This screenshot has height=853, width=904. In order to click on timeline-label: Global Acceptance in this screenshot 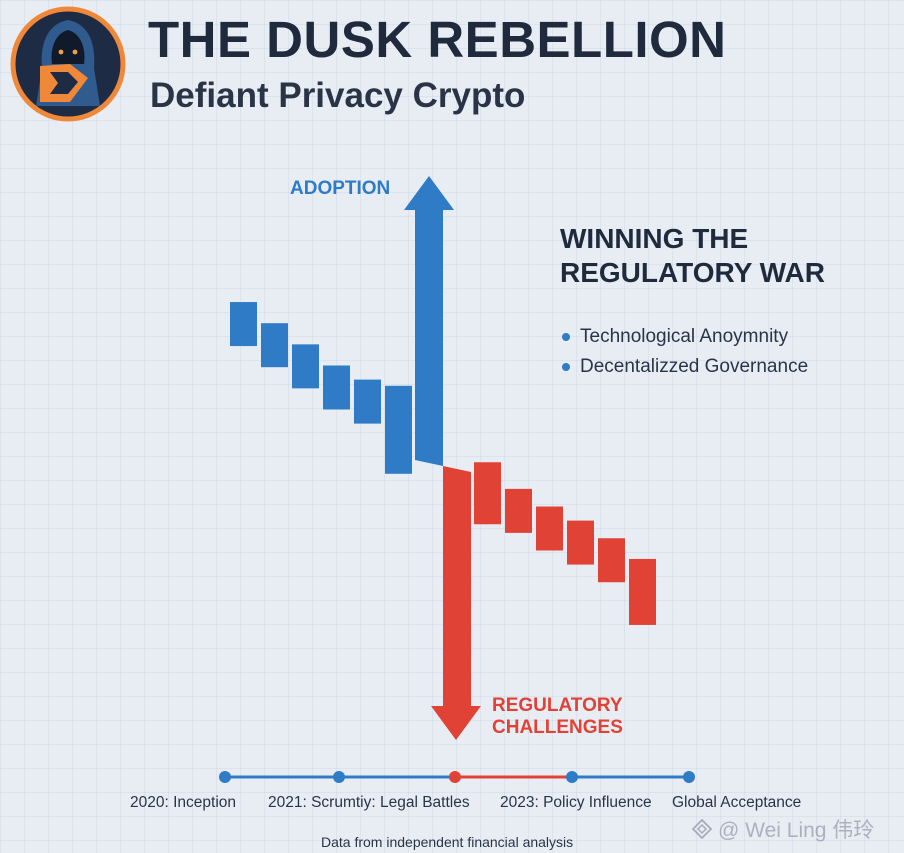, I will do `click(737, 802)`.